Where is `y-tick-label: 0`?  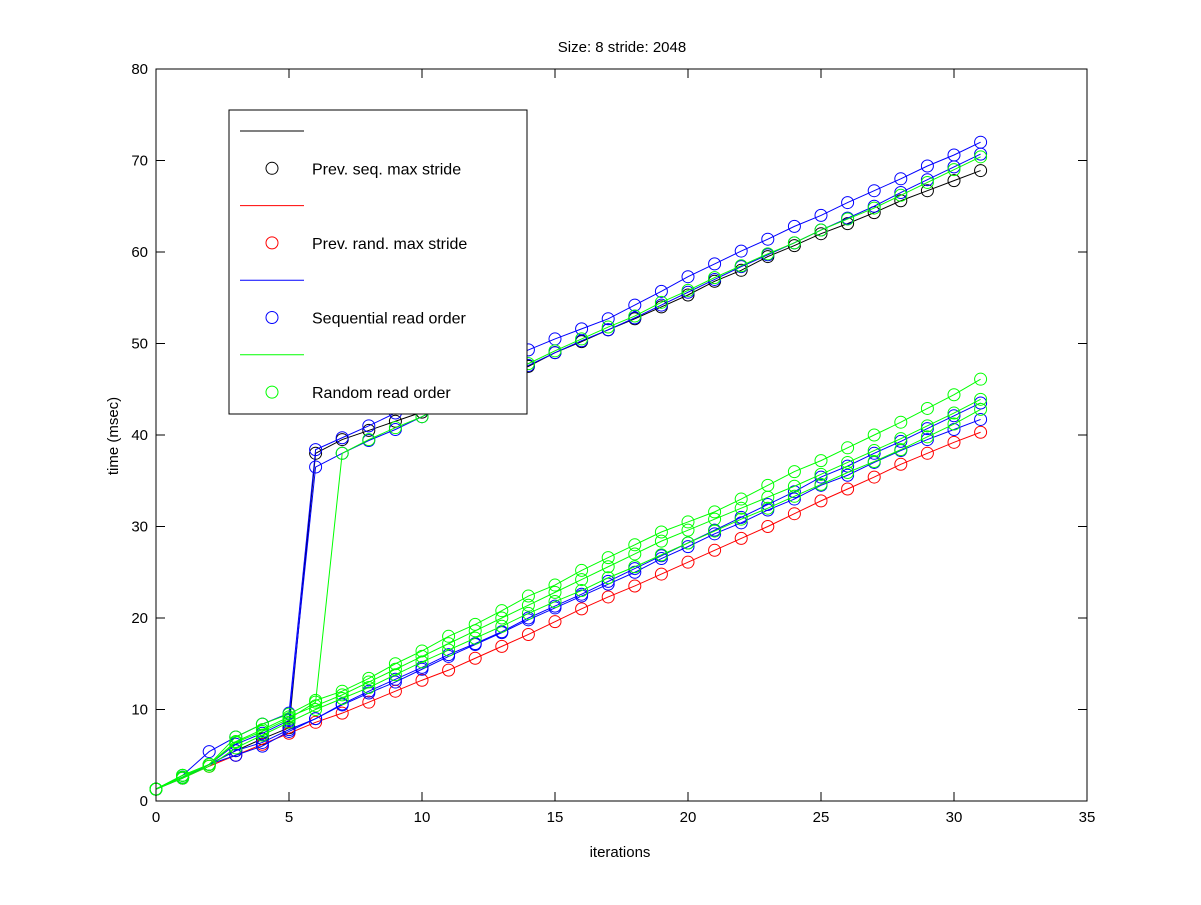 y-tick-label: 0 is located at coordinates (144, 801).